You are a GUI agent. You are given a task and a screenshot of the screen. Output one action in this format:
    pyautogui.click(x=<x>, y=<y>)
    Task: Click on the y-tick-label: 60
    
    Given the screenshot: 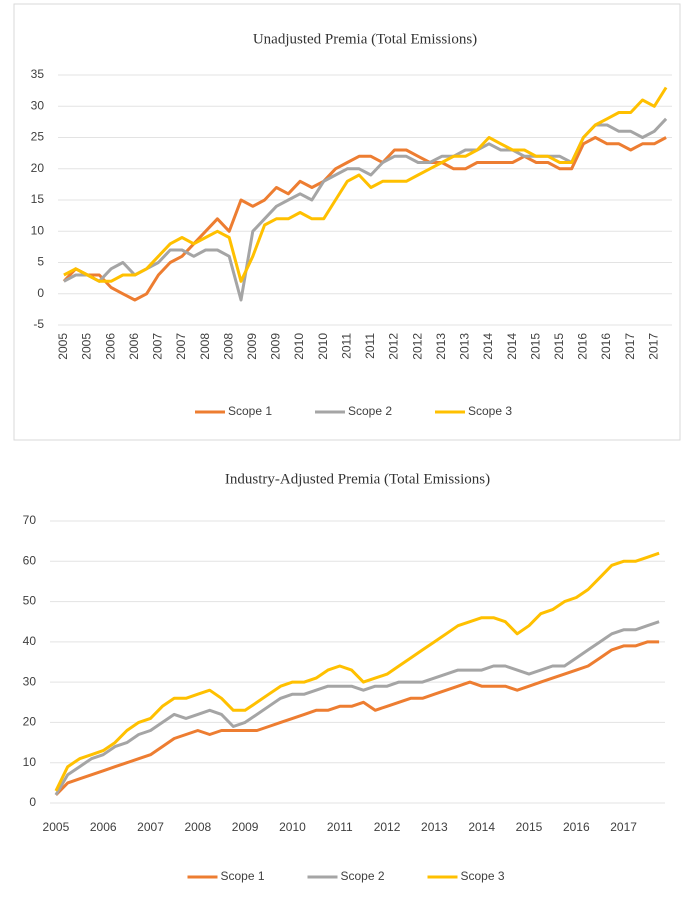 What is the action you would take?
    pyautogui.click(x=30, y=560)
    